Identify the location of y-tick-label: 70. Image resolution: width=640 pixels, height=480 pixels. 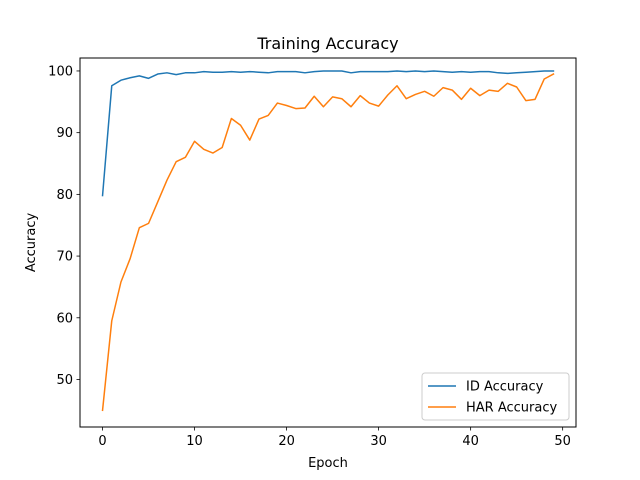
(64, 257).